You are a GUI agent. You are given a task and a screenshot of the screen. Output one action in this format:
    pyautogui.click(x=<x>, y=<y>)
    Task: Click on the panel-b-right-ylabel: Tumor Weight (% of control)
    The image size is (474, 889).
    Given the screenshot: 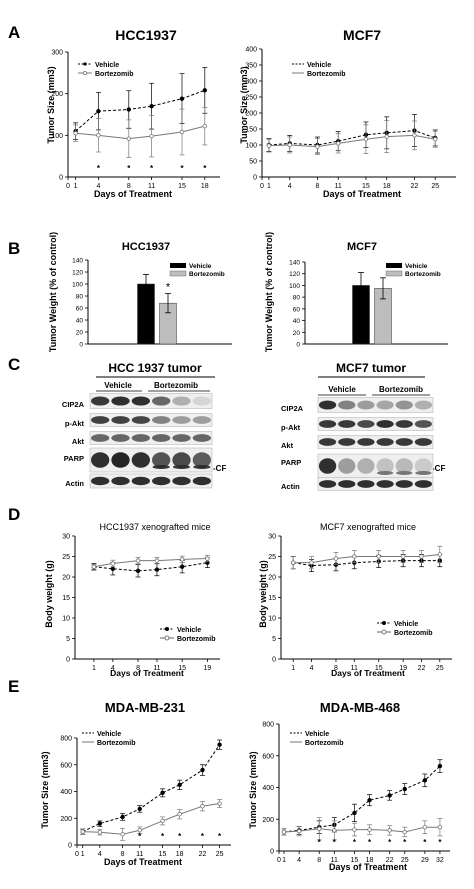 What is the action you would take?
    pyautogui.click(x=269, y=292)
    